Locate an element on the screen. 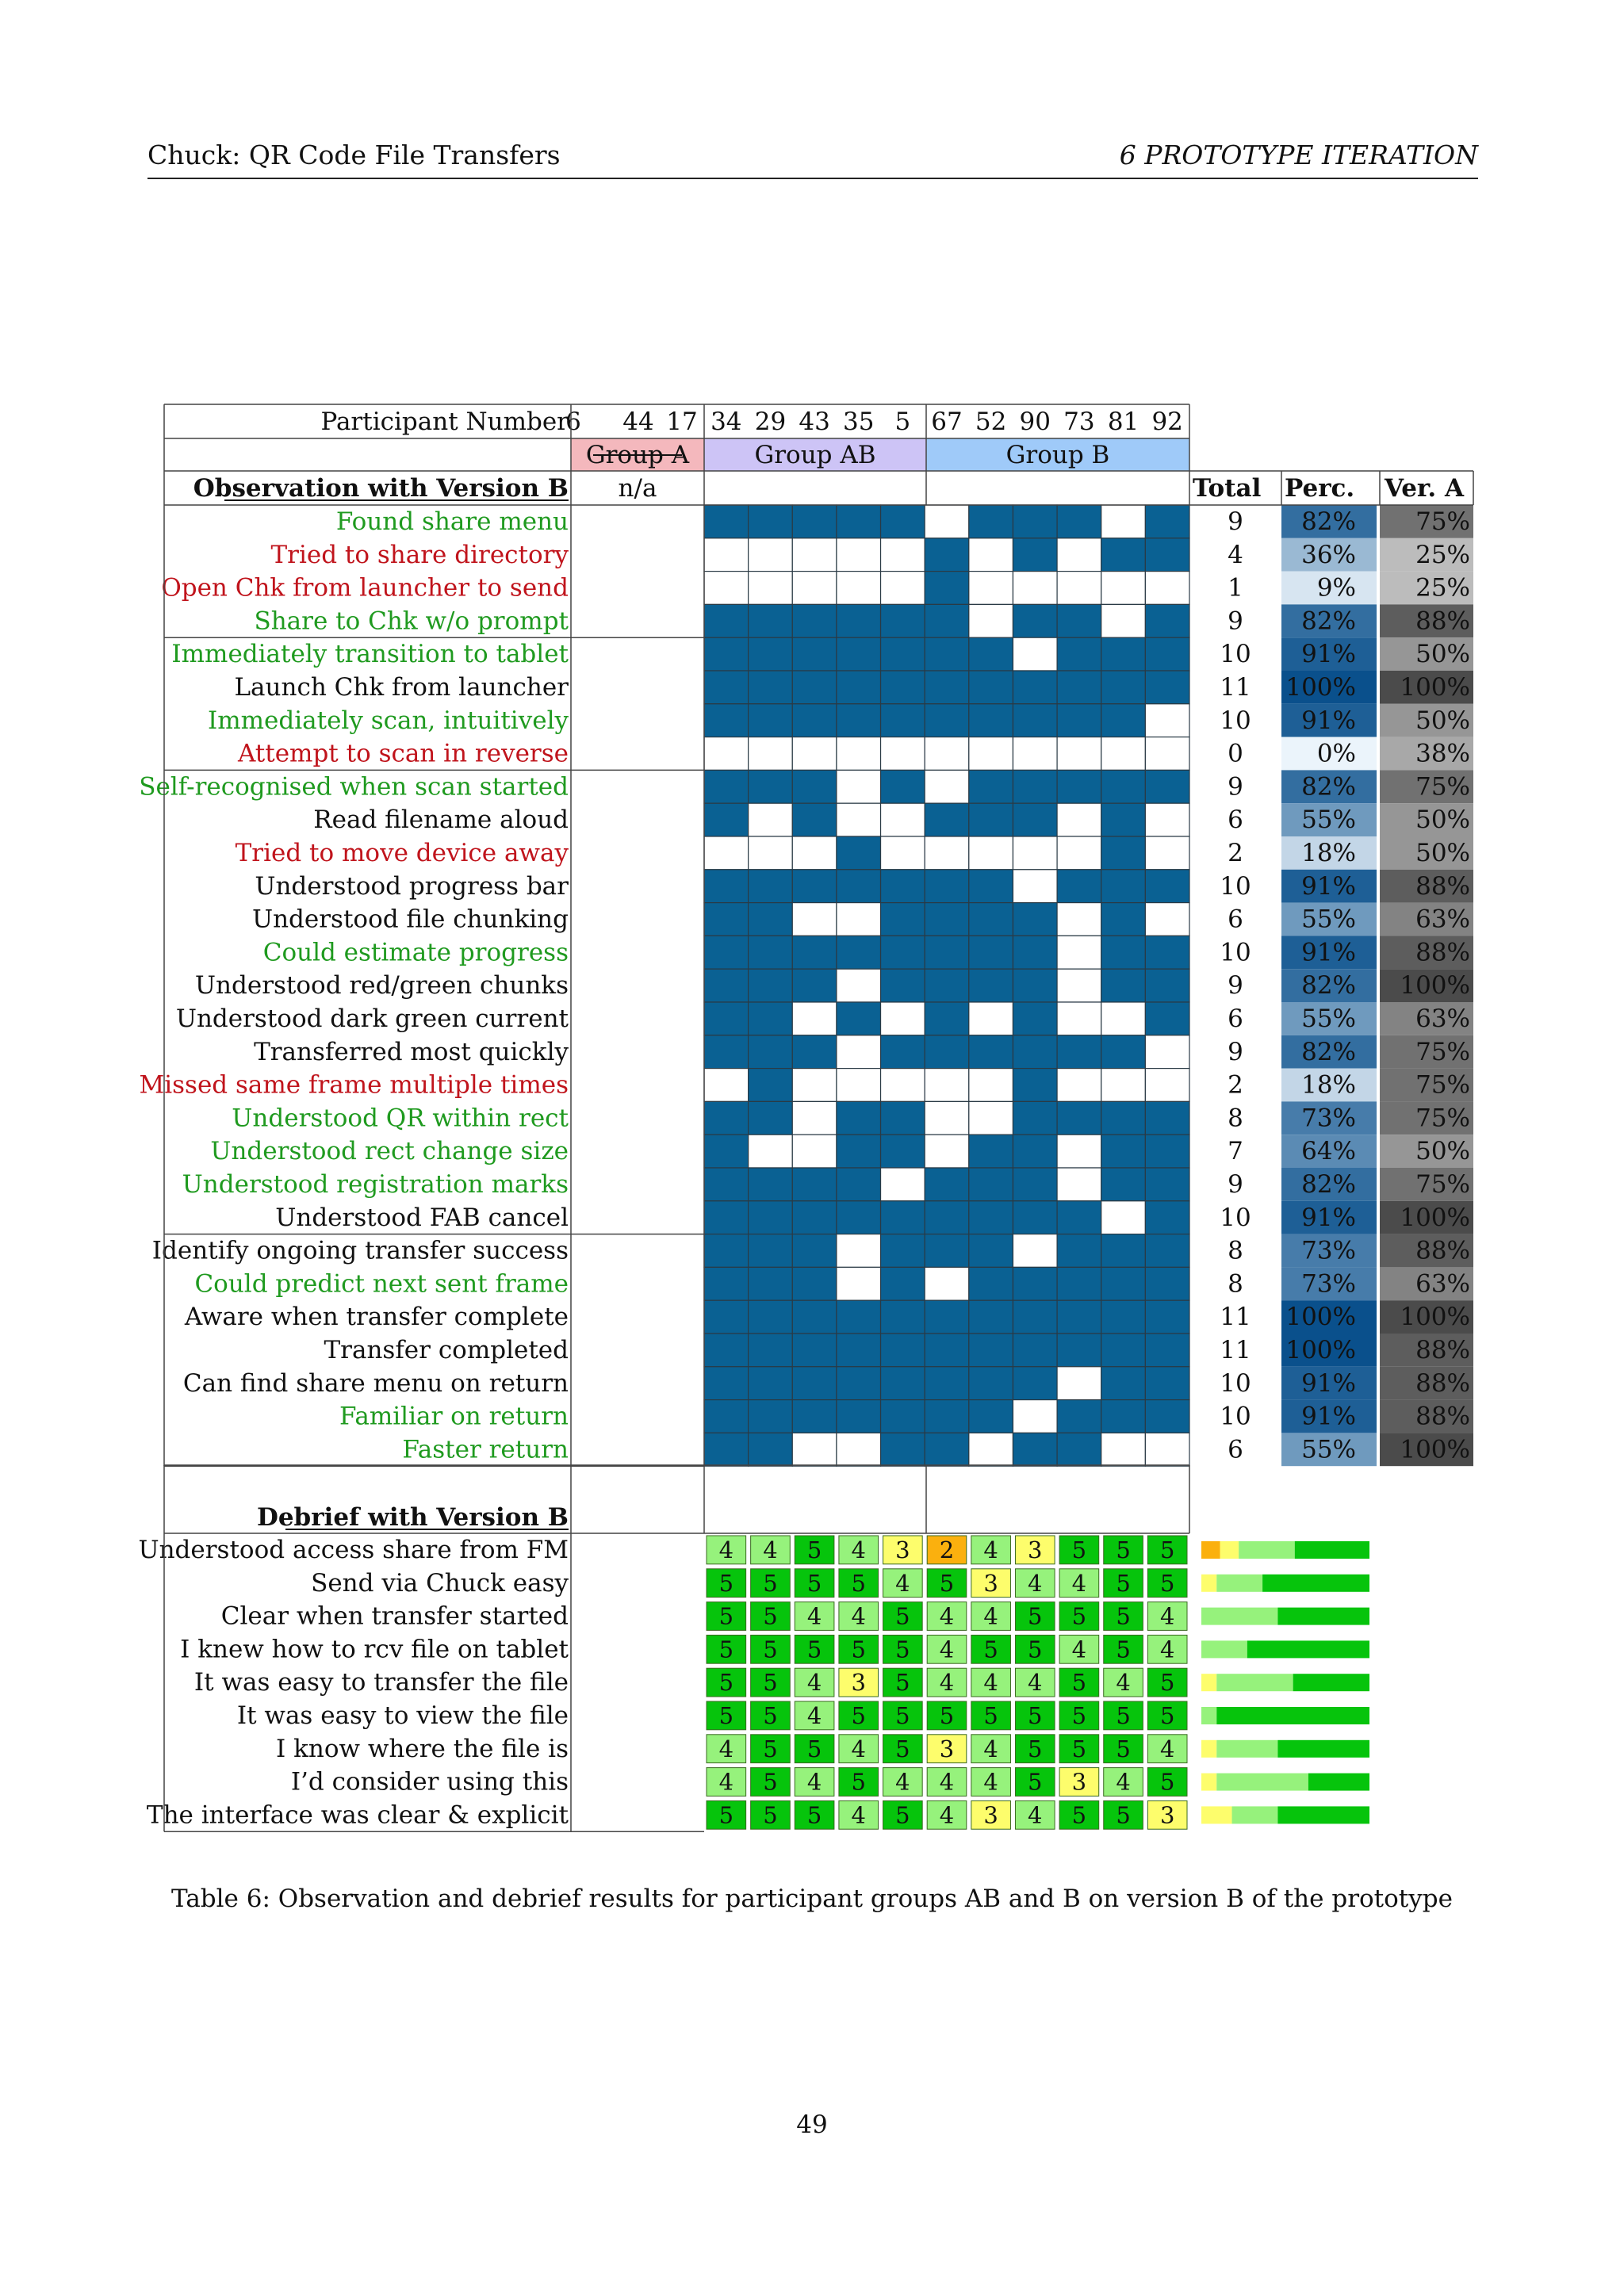 The width and height of the screenshot is (1624, 2296). vera-value: 75% is located at coordinates (1442, 522).